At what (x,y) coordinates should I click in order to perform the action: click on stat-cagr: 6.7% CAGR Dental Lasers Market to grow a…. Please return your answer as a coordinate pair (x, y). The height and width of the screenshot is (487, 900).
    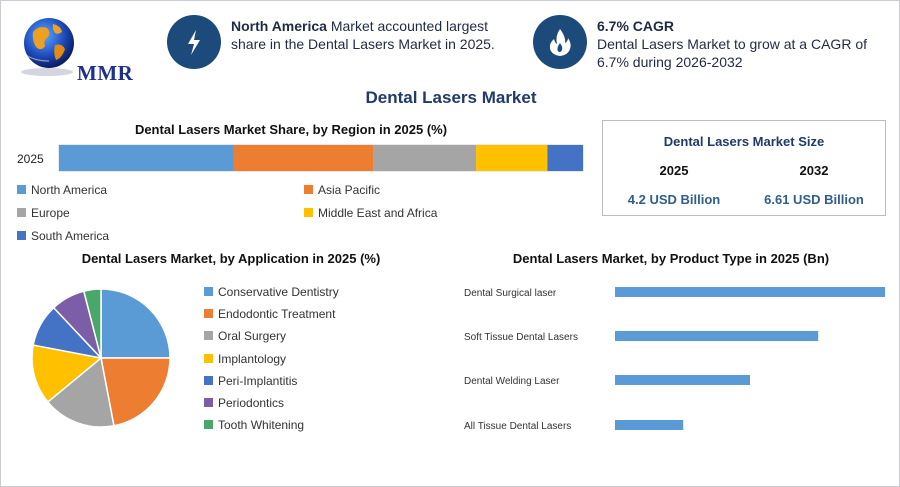
    Looking at the image, I should click on (742, 44).